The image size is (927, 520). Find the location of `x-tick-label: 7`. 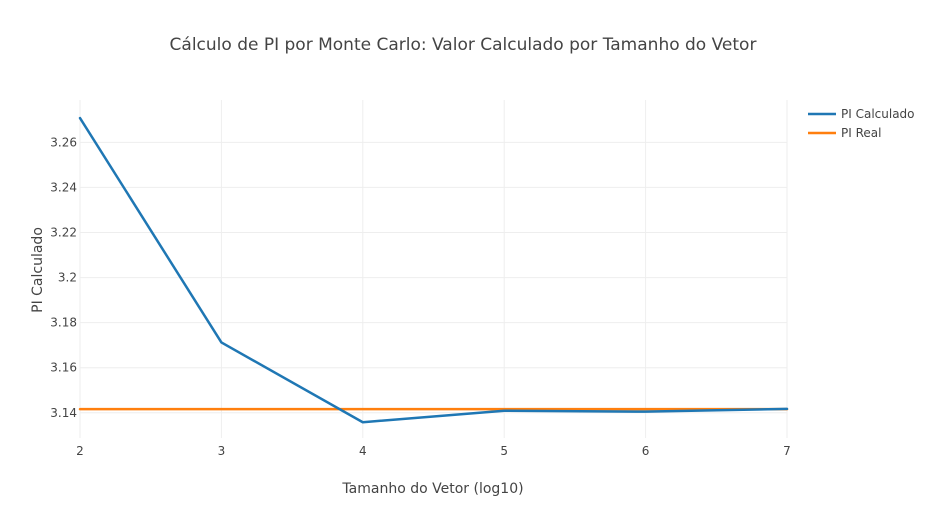

x-tick-label: 7 is located at coordinates (787, 451).